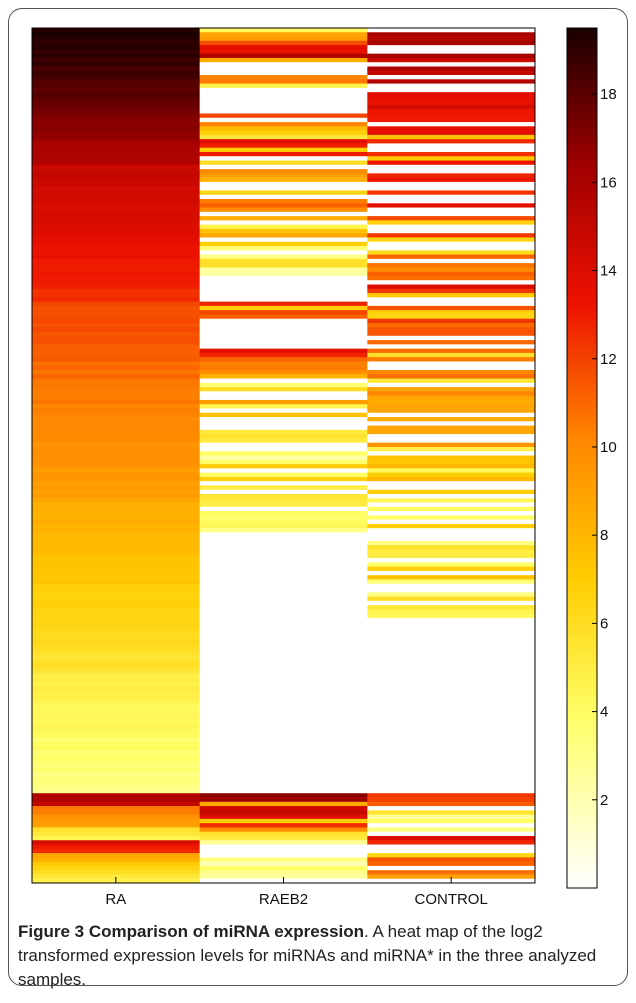 The image size is (636, 1003). I want to click on colorbar-tick-label: 16, so click(608, 182).